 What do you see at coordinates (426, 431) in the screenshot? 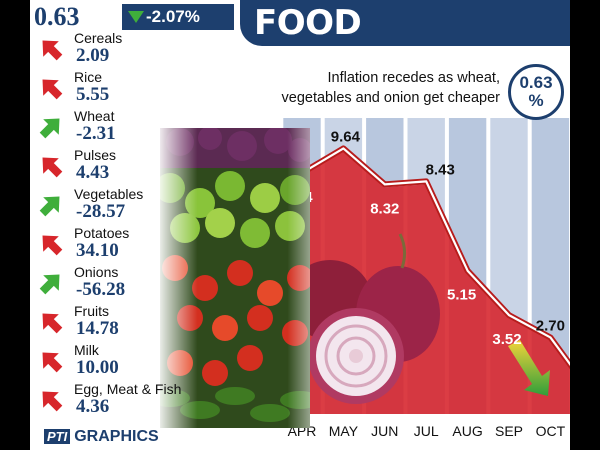
I see `x-tick-label: JUL` at bounding box center [426, 431].